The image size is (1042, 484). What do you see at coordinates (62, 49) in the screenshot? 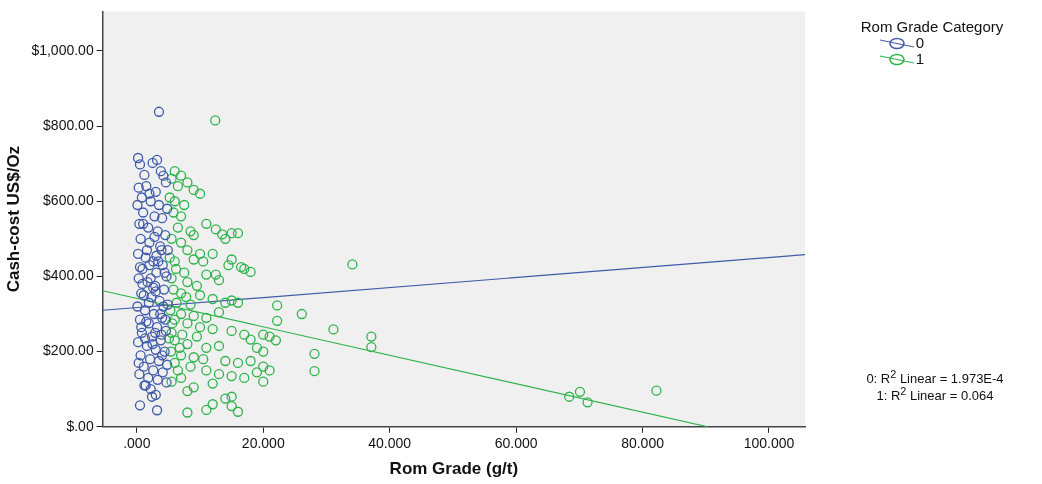
I see `y-tick-label: $1,000.00` at bounding box center [62, 49].